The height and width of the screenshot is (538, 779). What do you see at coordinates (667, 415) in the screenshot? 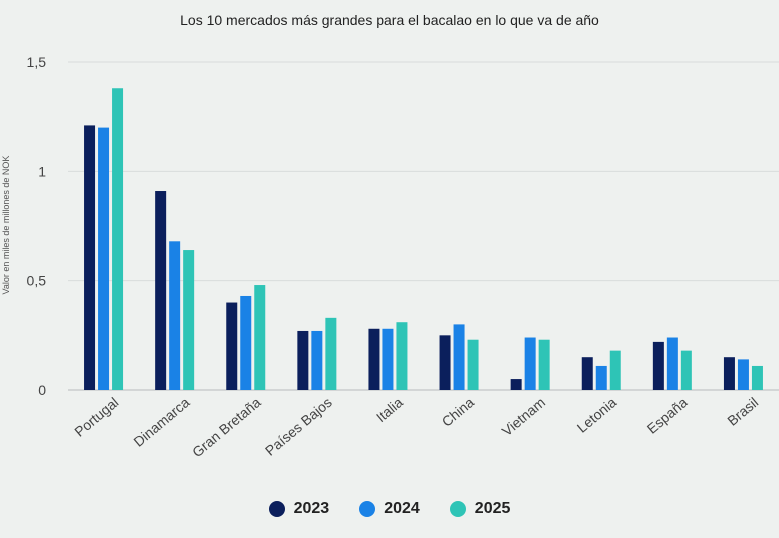
I see `x-tick-label: España` at bounding box center [667, 415].